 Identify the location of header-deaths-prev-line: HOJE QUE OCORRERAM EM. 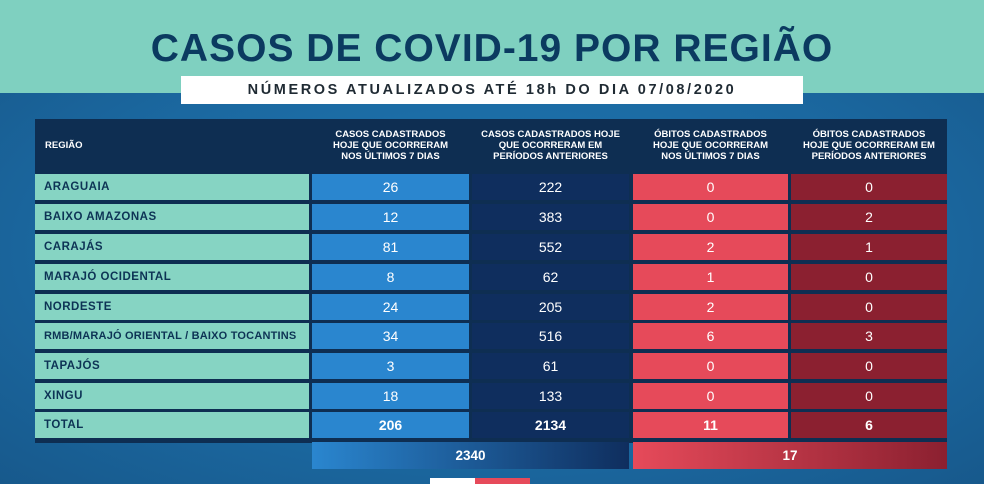
(869, 145).